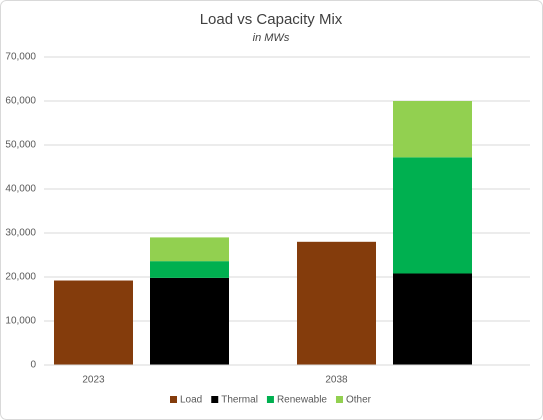 Image resolution: width=543 pixels, height=420 pixels. Describe the element at coordinates (20, 321) in the screenshot. I see `y-tick-label: 10,000` at that location.